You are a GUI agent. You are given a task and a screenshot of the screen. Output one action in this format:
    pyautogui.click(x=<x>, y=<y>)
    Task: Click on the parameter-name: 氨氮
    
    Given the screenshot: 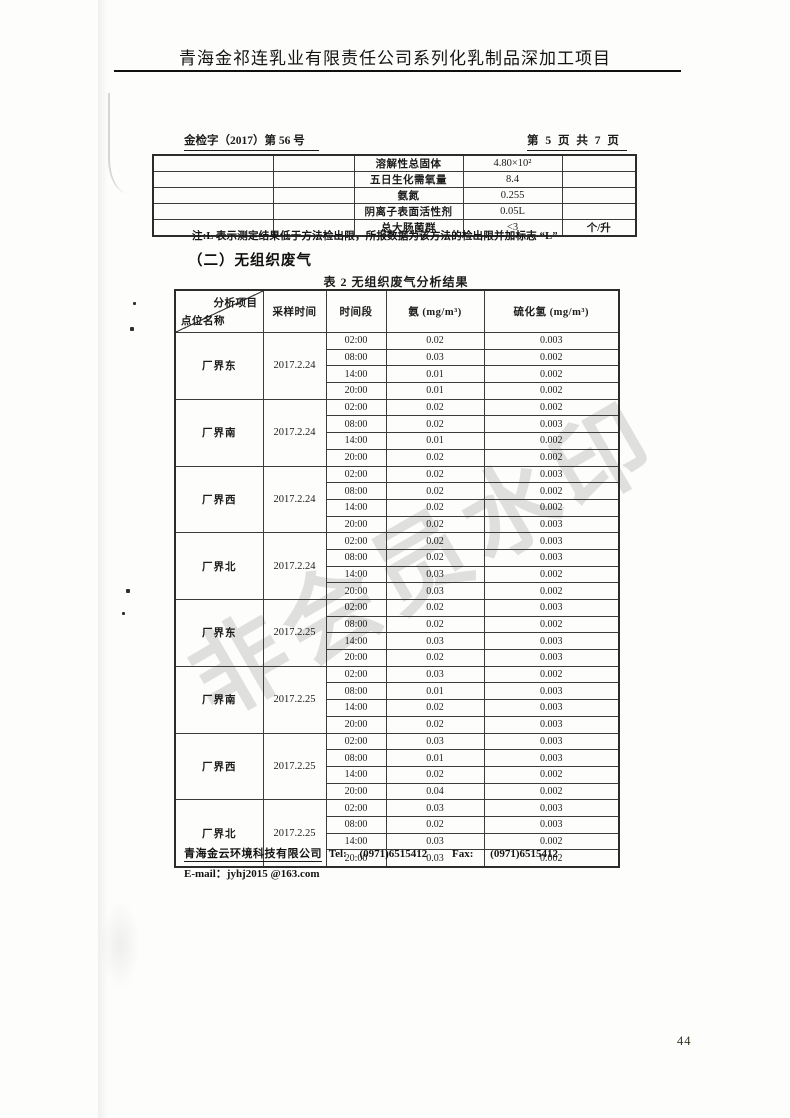 What is the action you would take?
    pyautogui.click(x=408, y=195)
    